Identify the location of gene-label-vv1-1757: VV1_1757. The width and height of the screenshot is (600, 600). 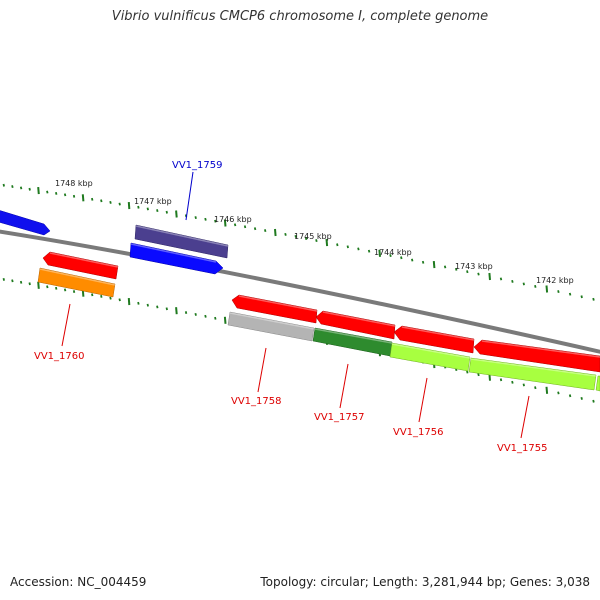
(339, 417).